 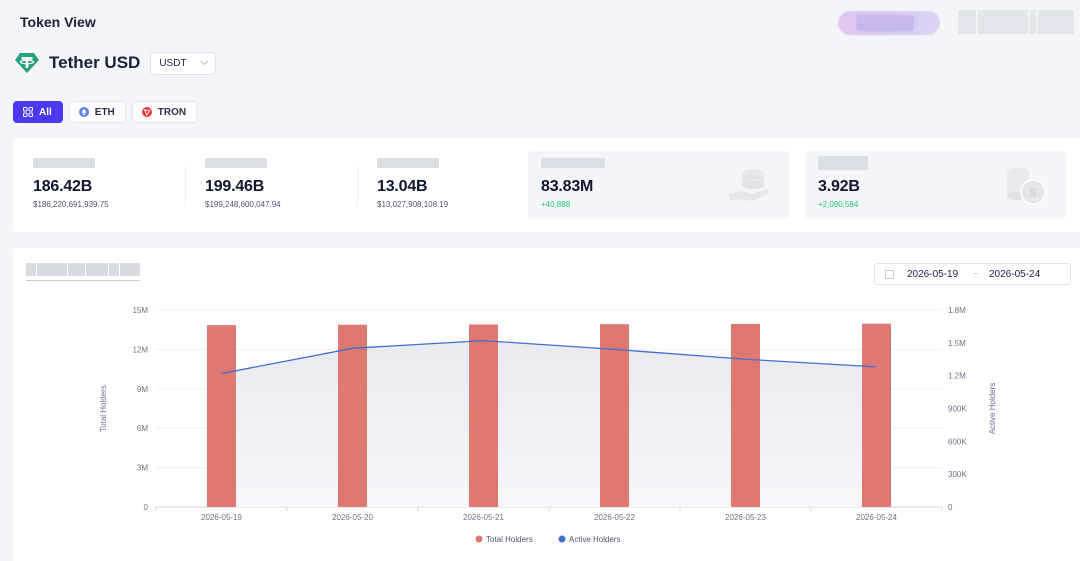 I want to click on y-tick-label: 9M, so click(x=142, y=389).